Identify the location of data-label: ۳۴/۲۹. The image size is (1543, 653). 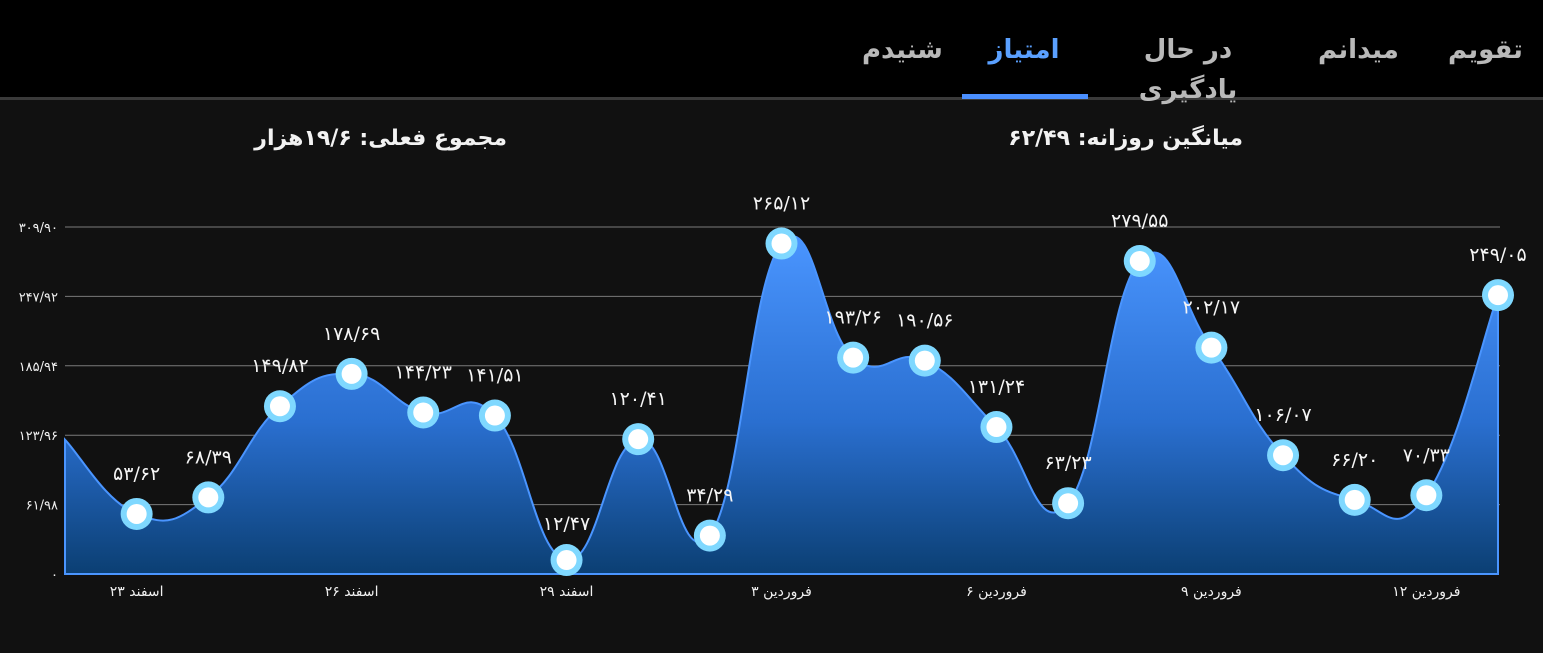
(709, 496).